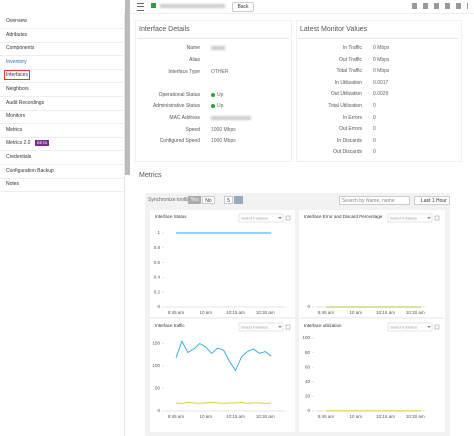 Image resolution: width=474 pixels, height=436 pixels. Describe the element at coordinates (440, 6) in the screenshot. I see `toolbar-icons` at that location.